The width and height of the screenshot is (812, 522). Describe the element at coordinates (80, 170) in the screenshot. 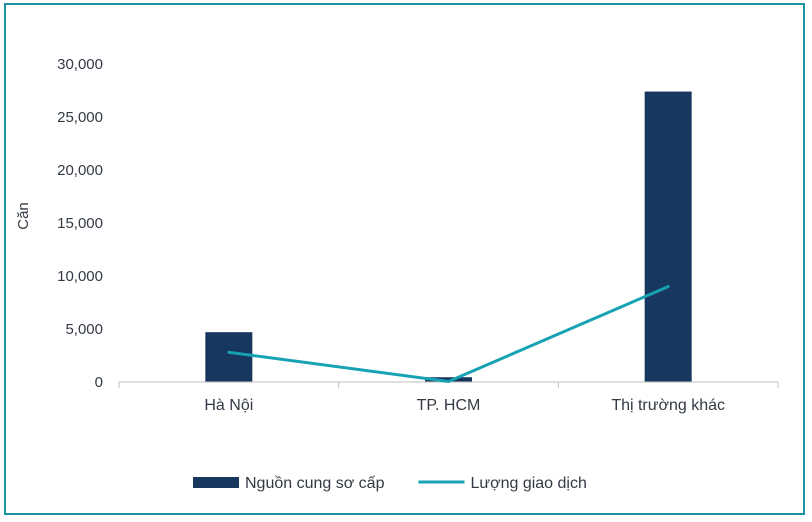

I see `y-tick-label: 20,000` at that location.